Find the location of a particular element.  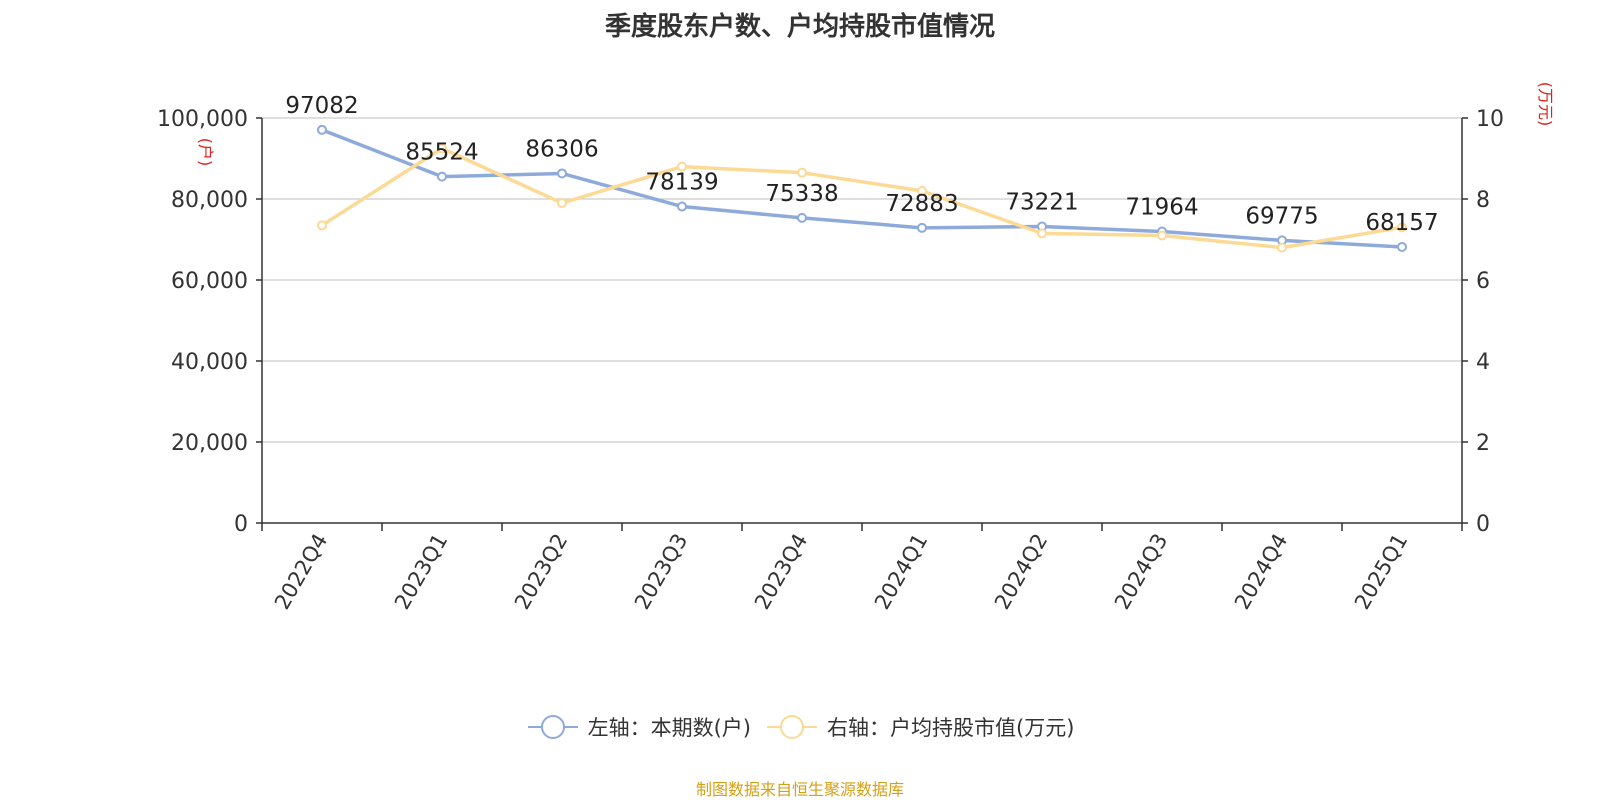

source-note: 制图数据来自恒生聚源数据库 is located at coordinates (799, 789).